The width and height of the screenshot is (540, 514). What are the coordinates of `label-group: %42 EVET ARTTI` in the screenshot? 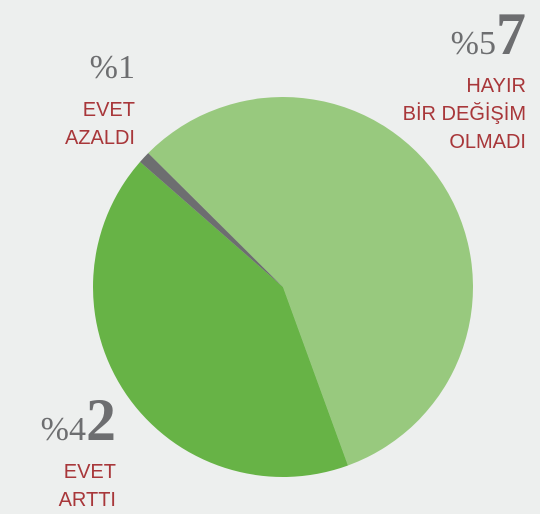 It's located at (78, 450).